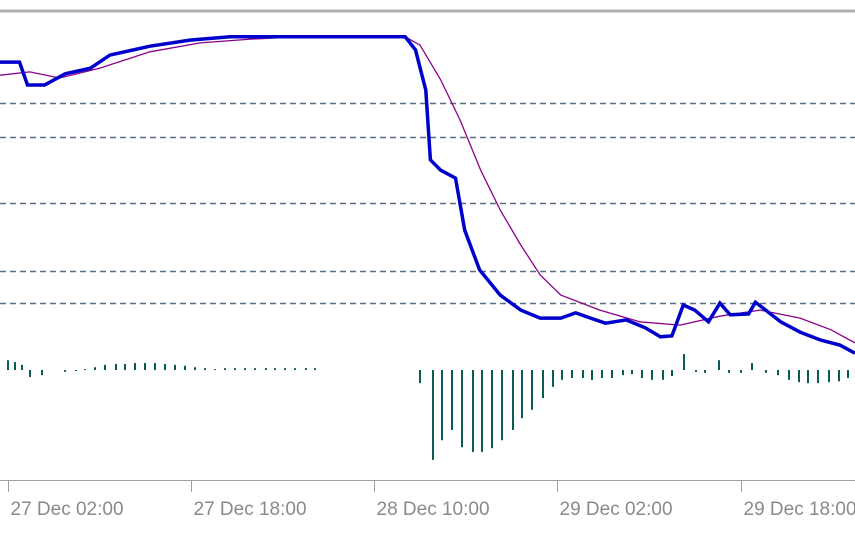  What do you see at coordinates (250, 509) in the screenshot?
I see `x-tick-label: 27 Dec 18:00` at bounding box center [250, 509].